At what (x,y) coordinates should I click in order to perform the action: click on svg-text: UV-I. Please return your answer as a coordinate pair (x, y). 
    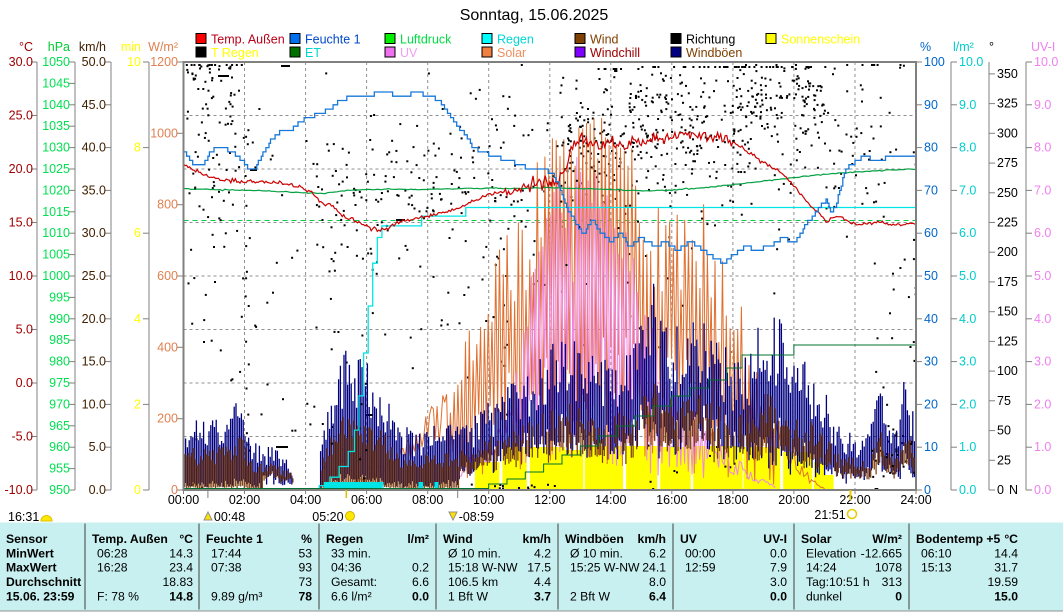
    Looking at the image, I should click on (1043, 47).